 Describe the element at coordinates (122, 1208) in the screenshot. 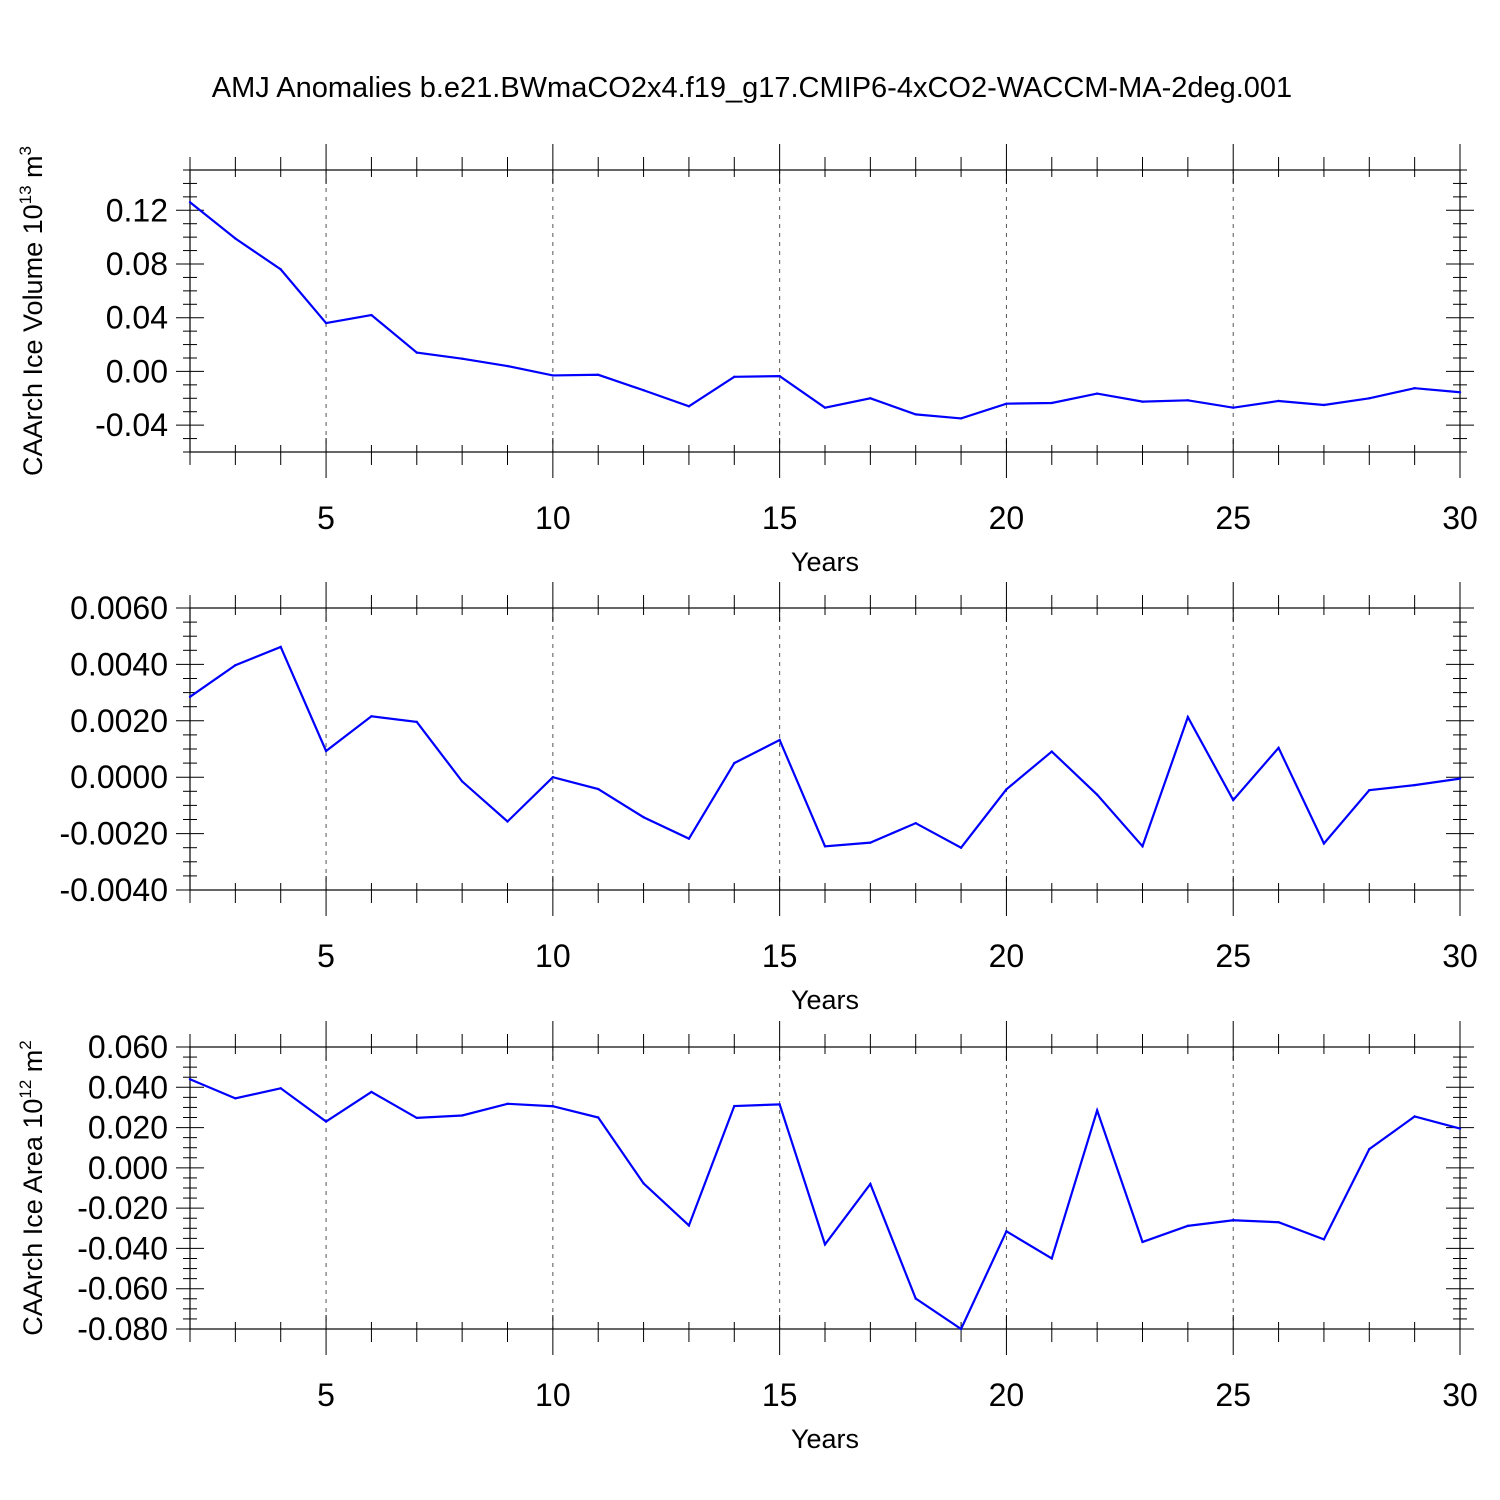

I see `ice-area-y-tick-label: -0.020` at that location.